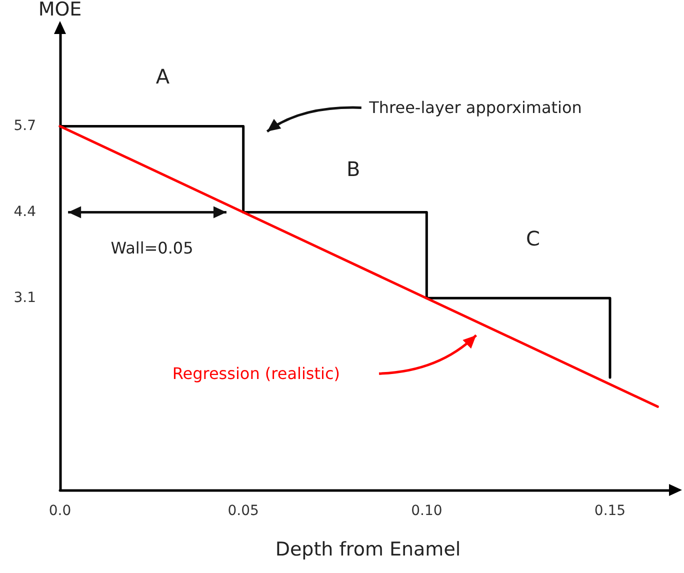  What do you see at coordinates (60, 511) in the screenshot?
I see `x-tick-label: 0.0` at bounding box center [60, 511].